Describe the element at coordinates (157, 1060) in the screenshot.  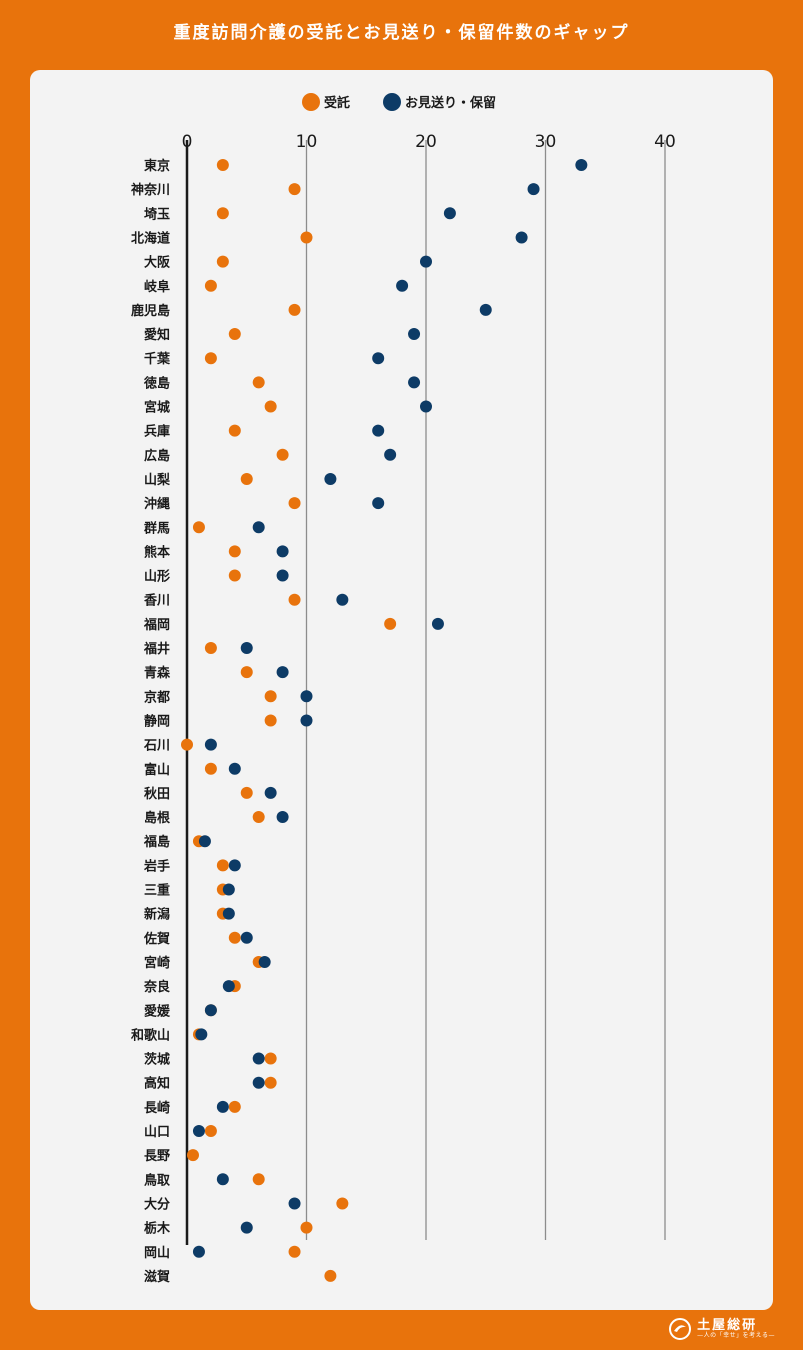
I see `category-label: 茨城` at that location.